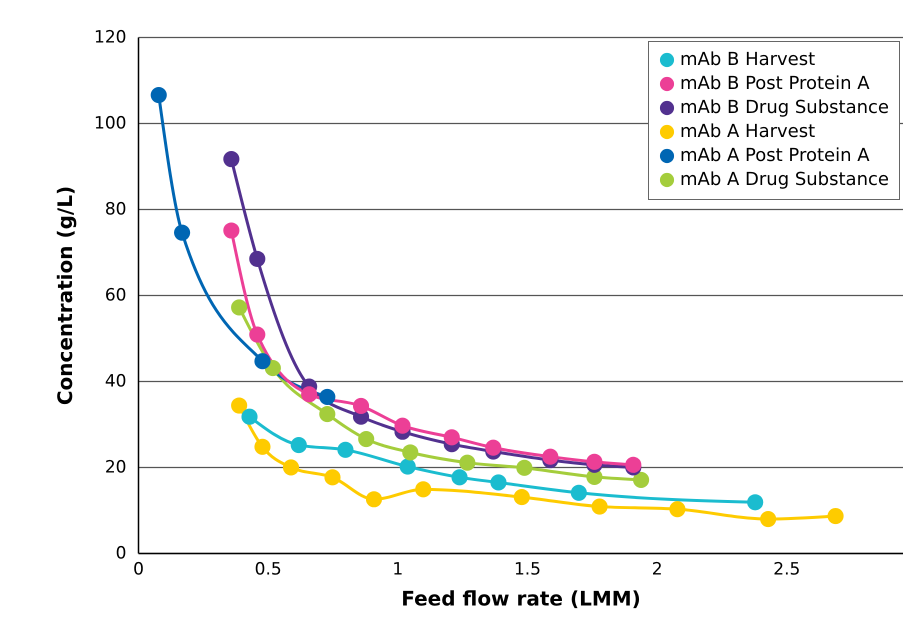  What do you see at coordinates (110, 38) in the screenshot?
I see `y-tick-label: 120` at bounding box center [110, 38].